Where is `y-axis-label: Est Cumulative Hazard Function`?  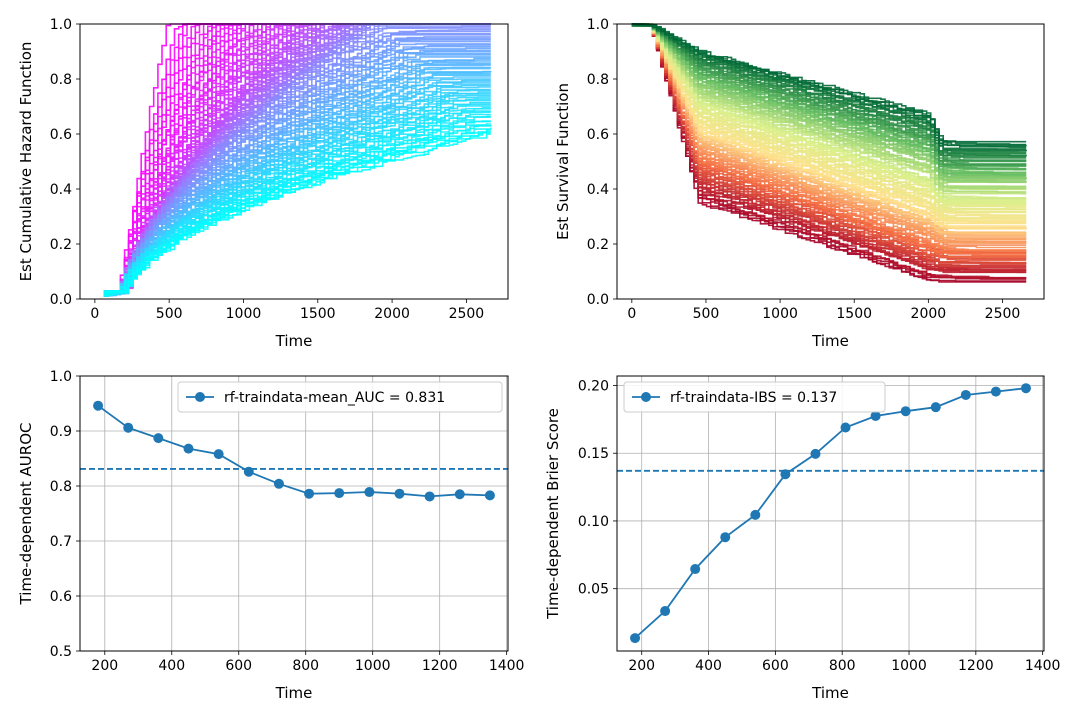
y-axis-label: Est Cumulative Hazard Function is located at coordinates (26, 162).